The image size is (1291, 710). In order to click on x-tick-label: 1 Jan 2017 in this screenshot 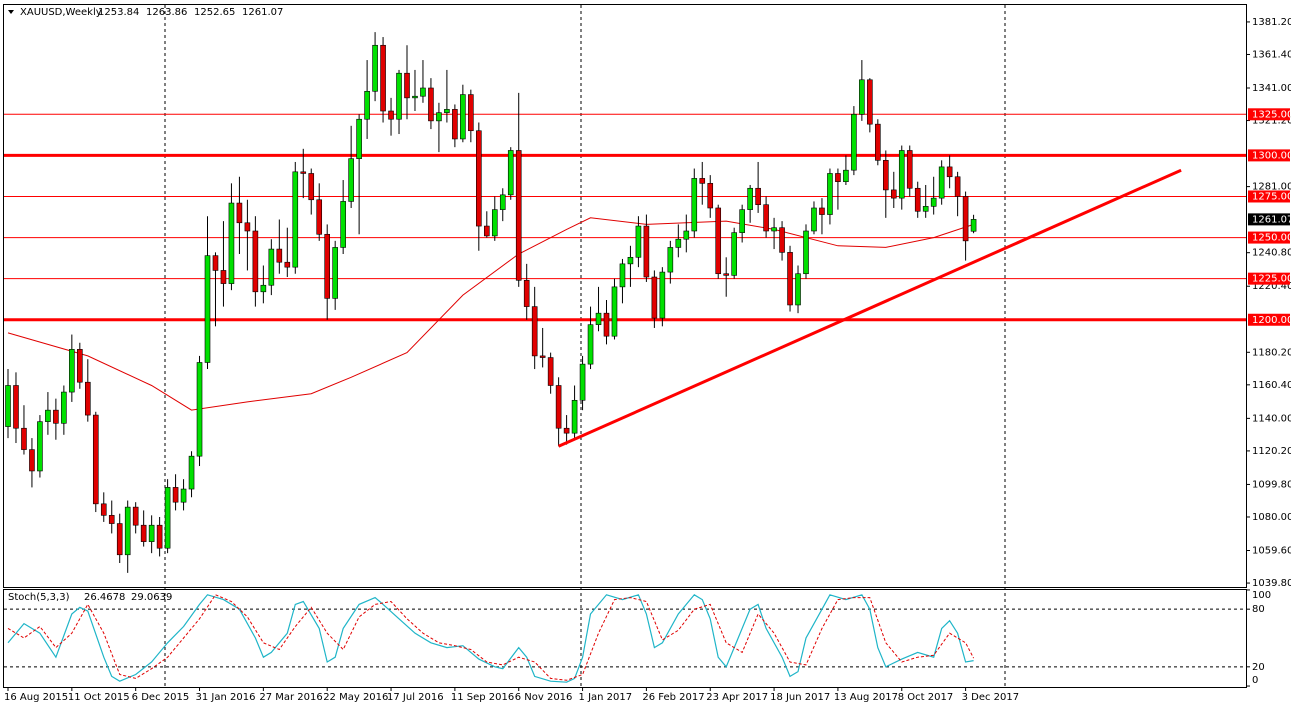, I will do `click(606, 697)`.